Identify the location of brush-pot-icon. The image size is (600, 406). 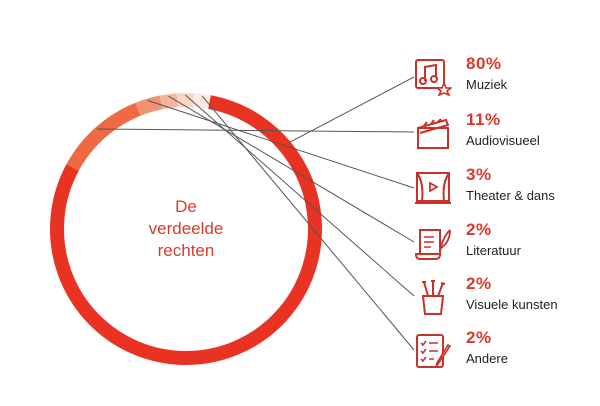
(433, 297).